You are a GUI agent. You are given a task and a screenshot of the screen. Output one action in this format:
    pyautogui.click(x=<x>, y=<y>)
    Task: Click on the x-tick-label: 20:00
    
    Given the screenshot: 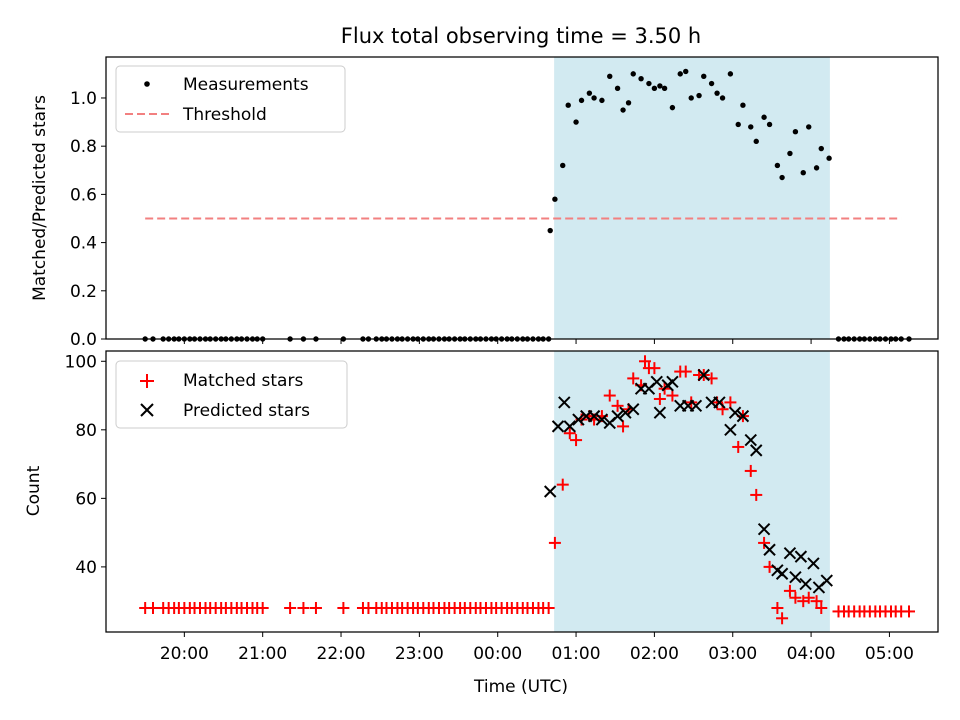 What is the action you would take?
    pyautogui.click(x=184, y=654)
    